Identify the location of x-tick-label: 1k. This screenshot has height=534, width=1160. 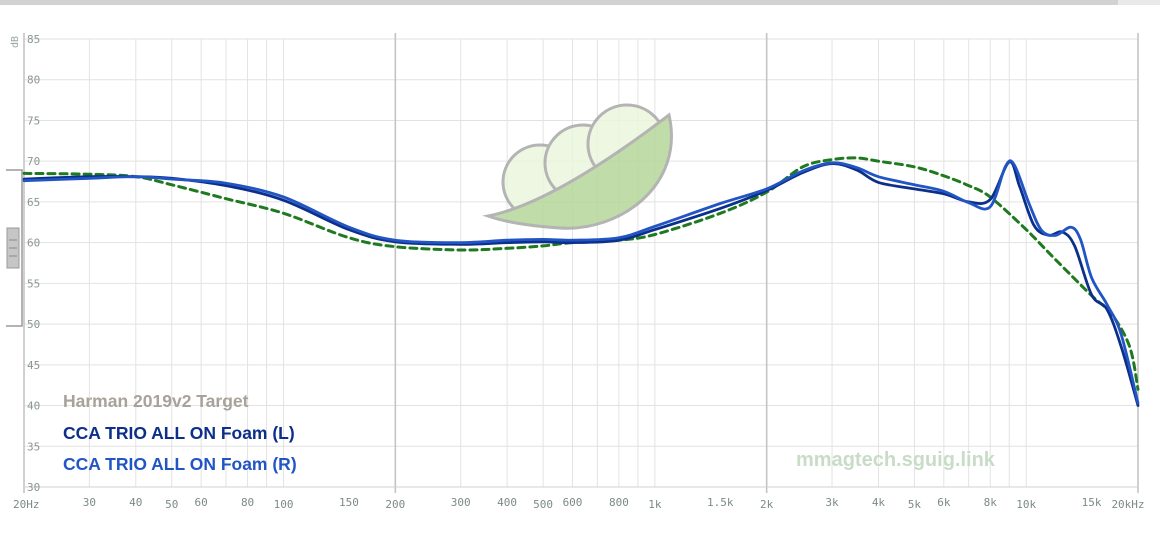
(655, 504).